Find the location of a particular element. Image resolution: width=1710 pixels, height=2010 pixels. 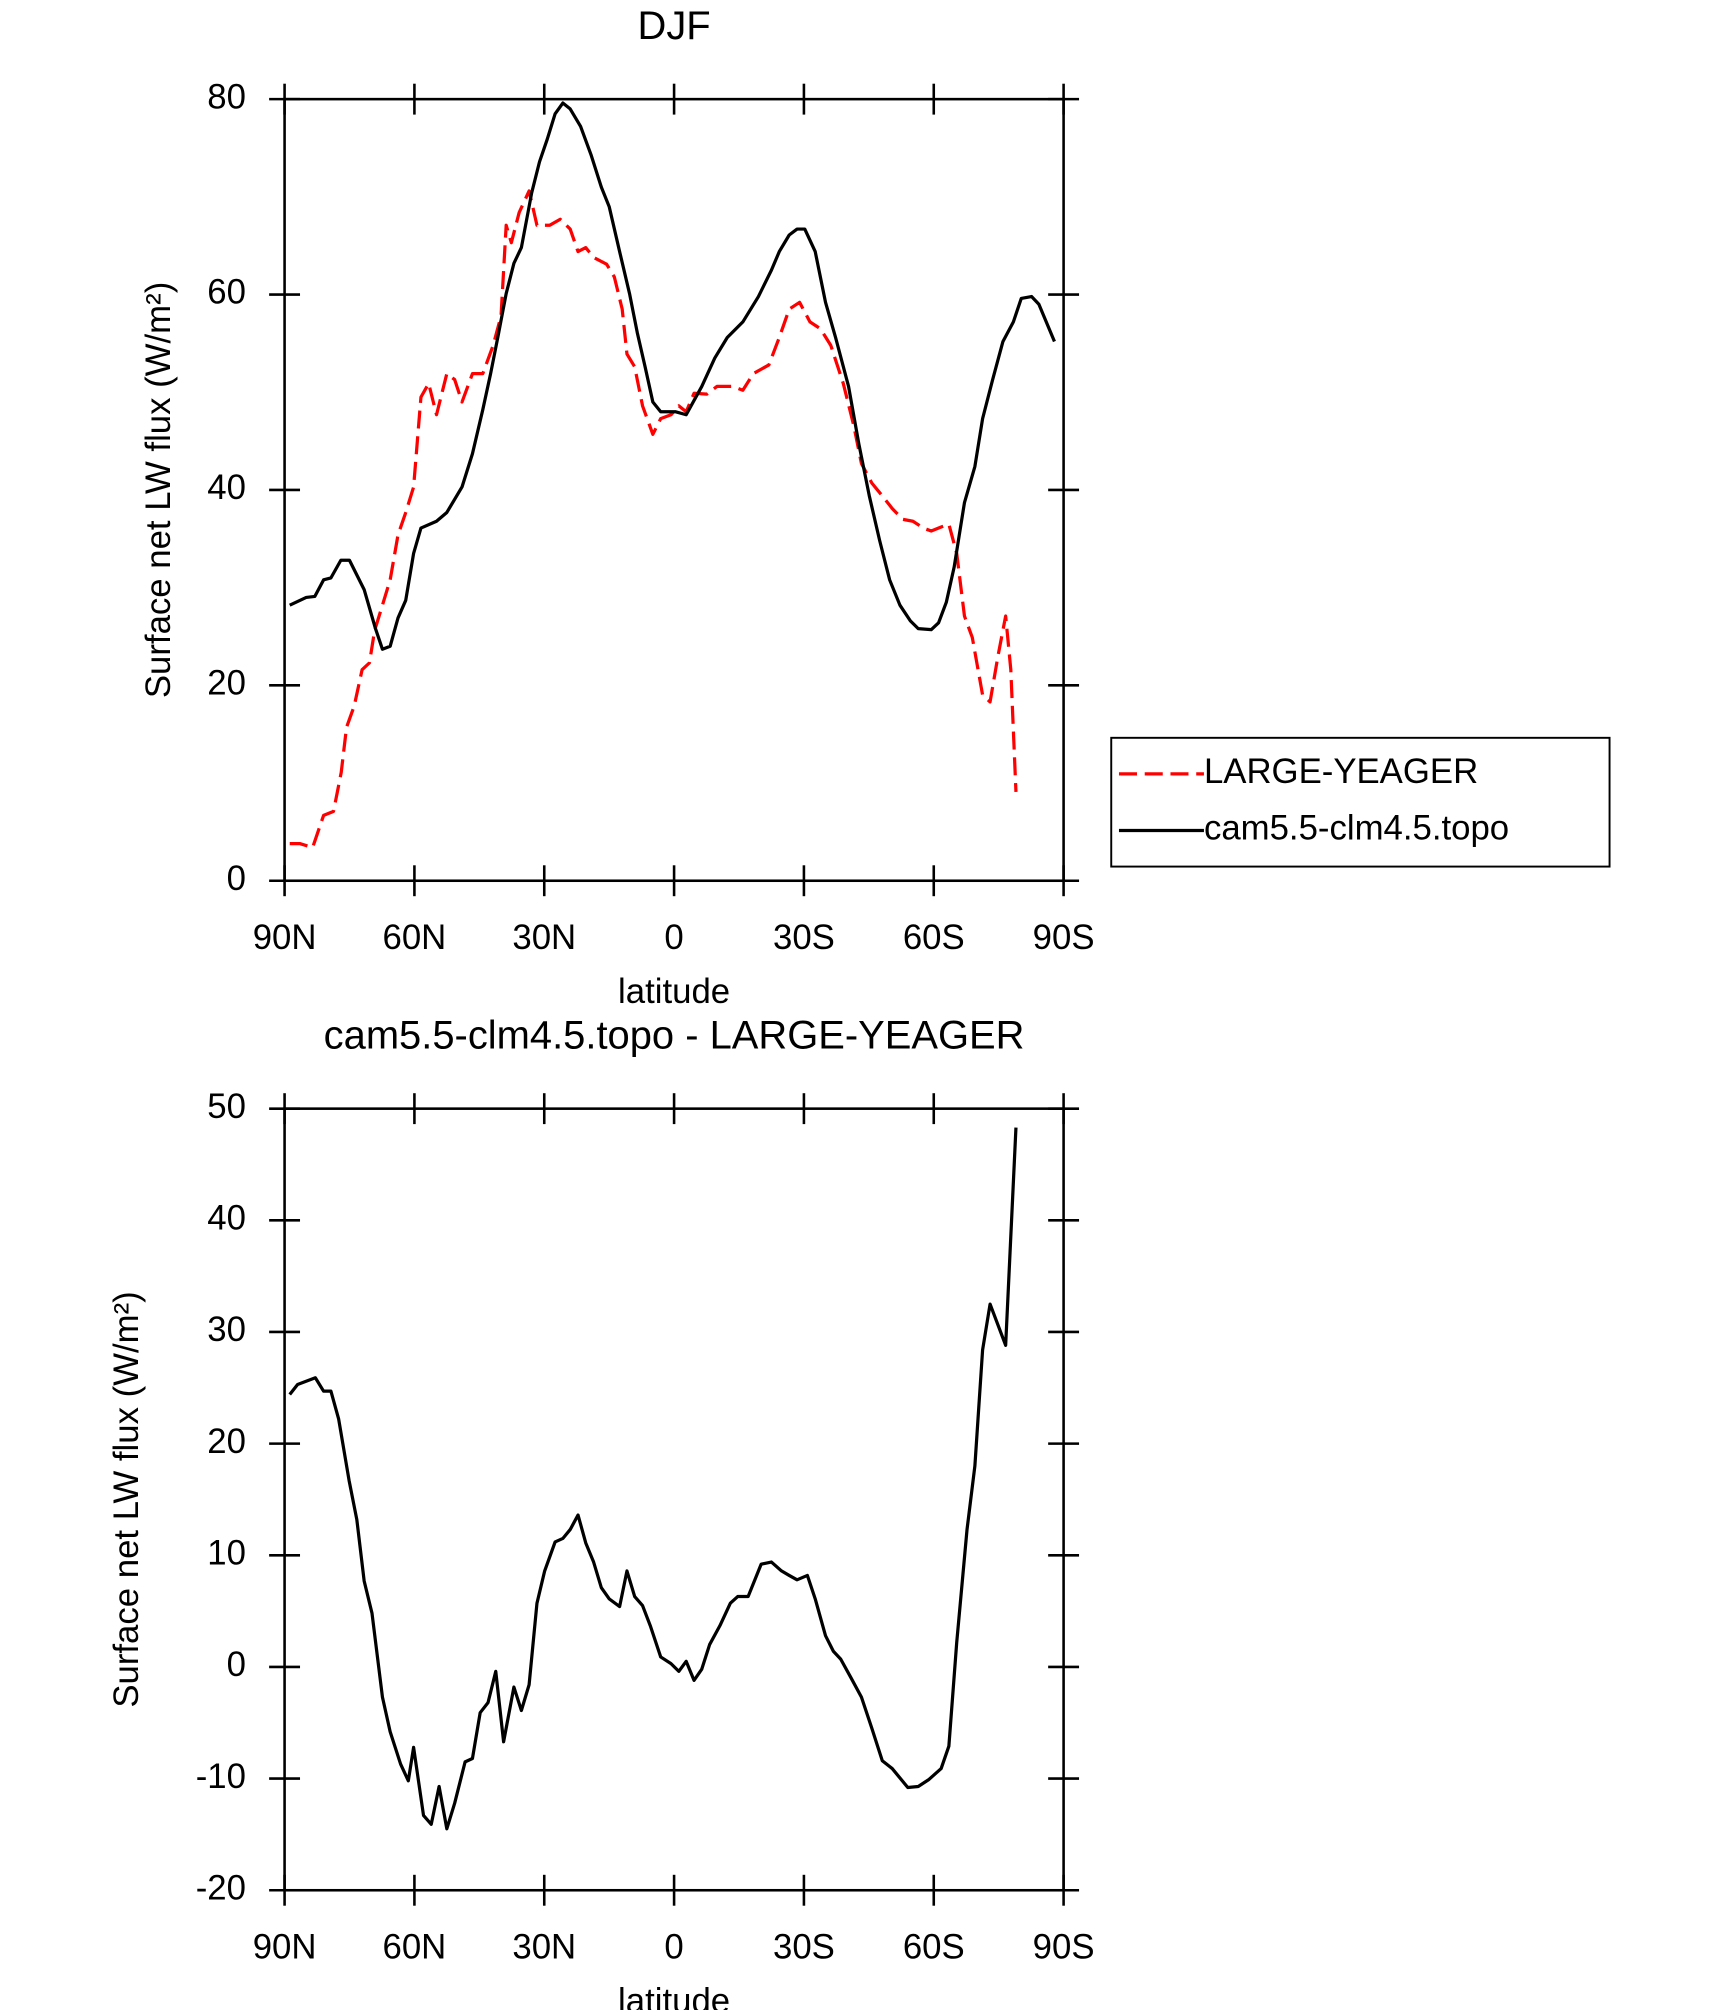

chart-title: cam5.5-clm4.5.topo - LARGE-YEAGER is located at coordinates (674, 1035).